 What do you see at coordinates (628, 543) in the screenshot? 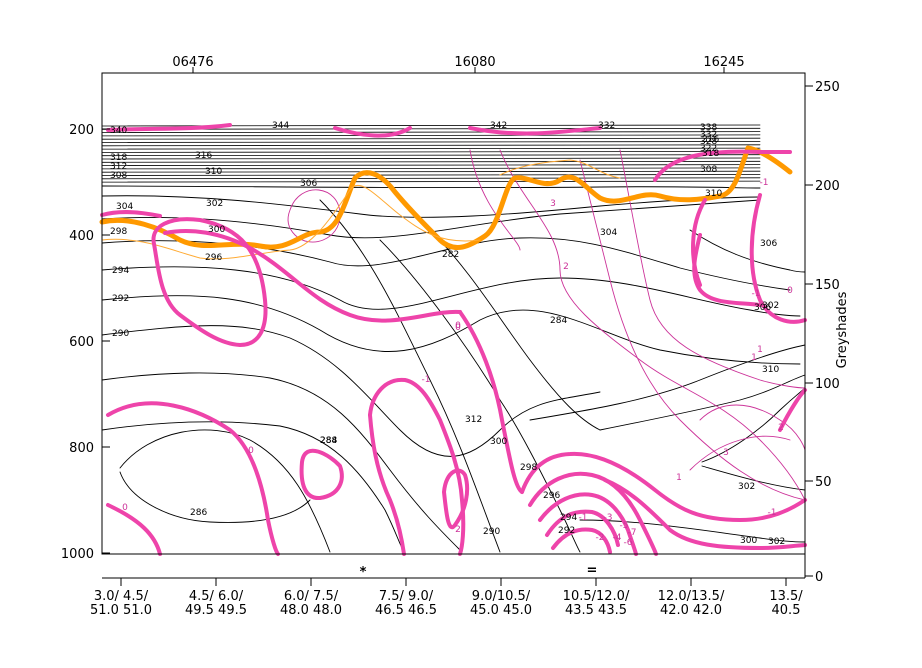
I see `pv-label: -6` at bounding box center [628, 543].